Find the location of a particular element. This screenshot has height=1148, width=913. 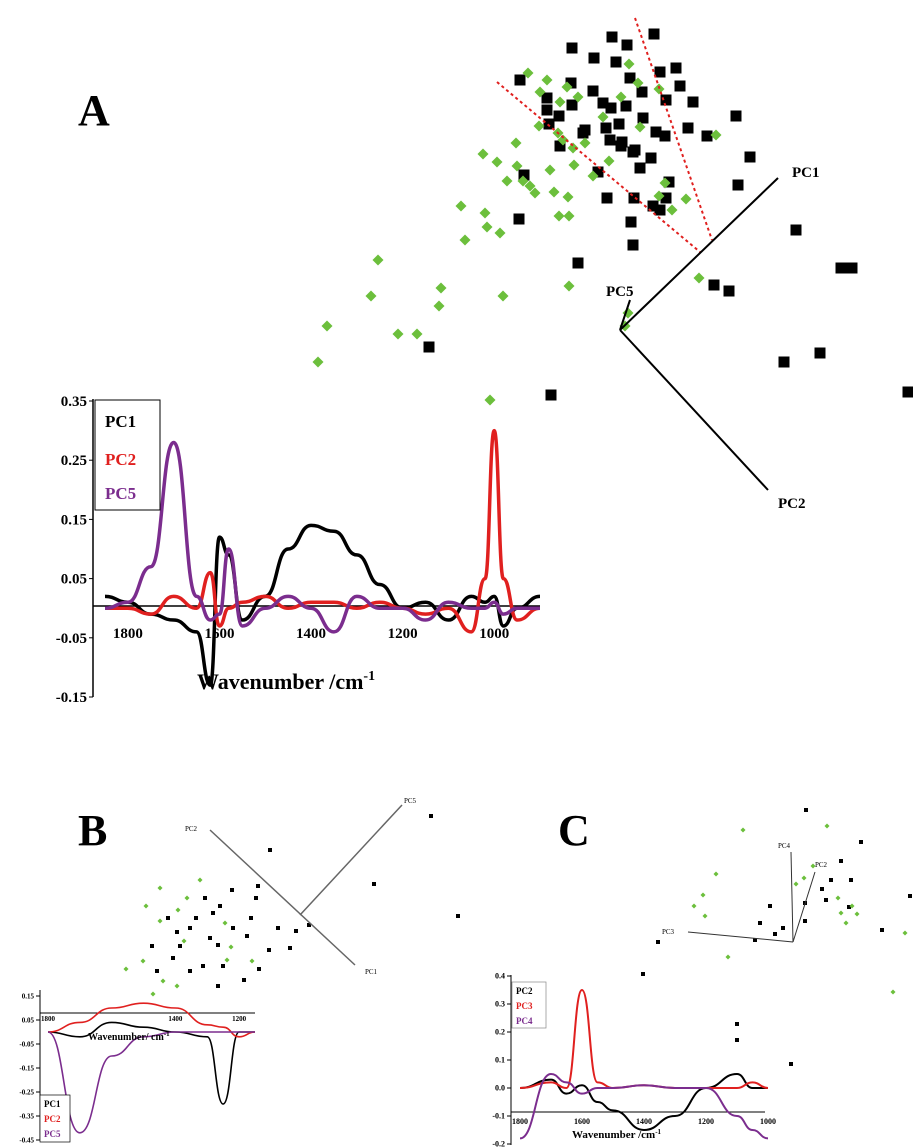

panel-b-axis-pc5 is located at coordinates (351, 860).